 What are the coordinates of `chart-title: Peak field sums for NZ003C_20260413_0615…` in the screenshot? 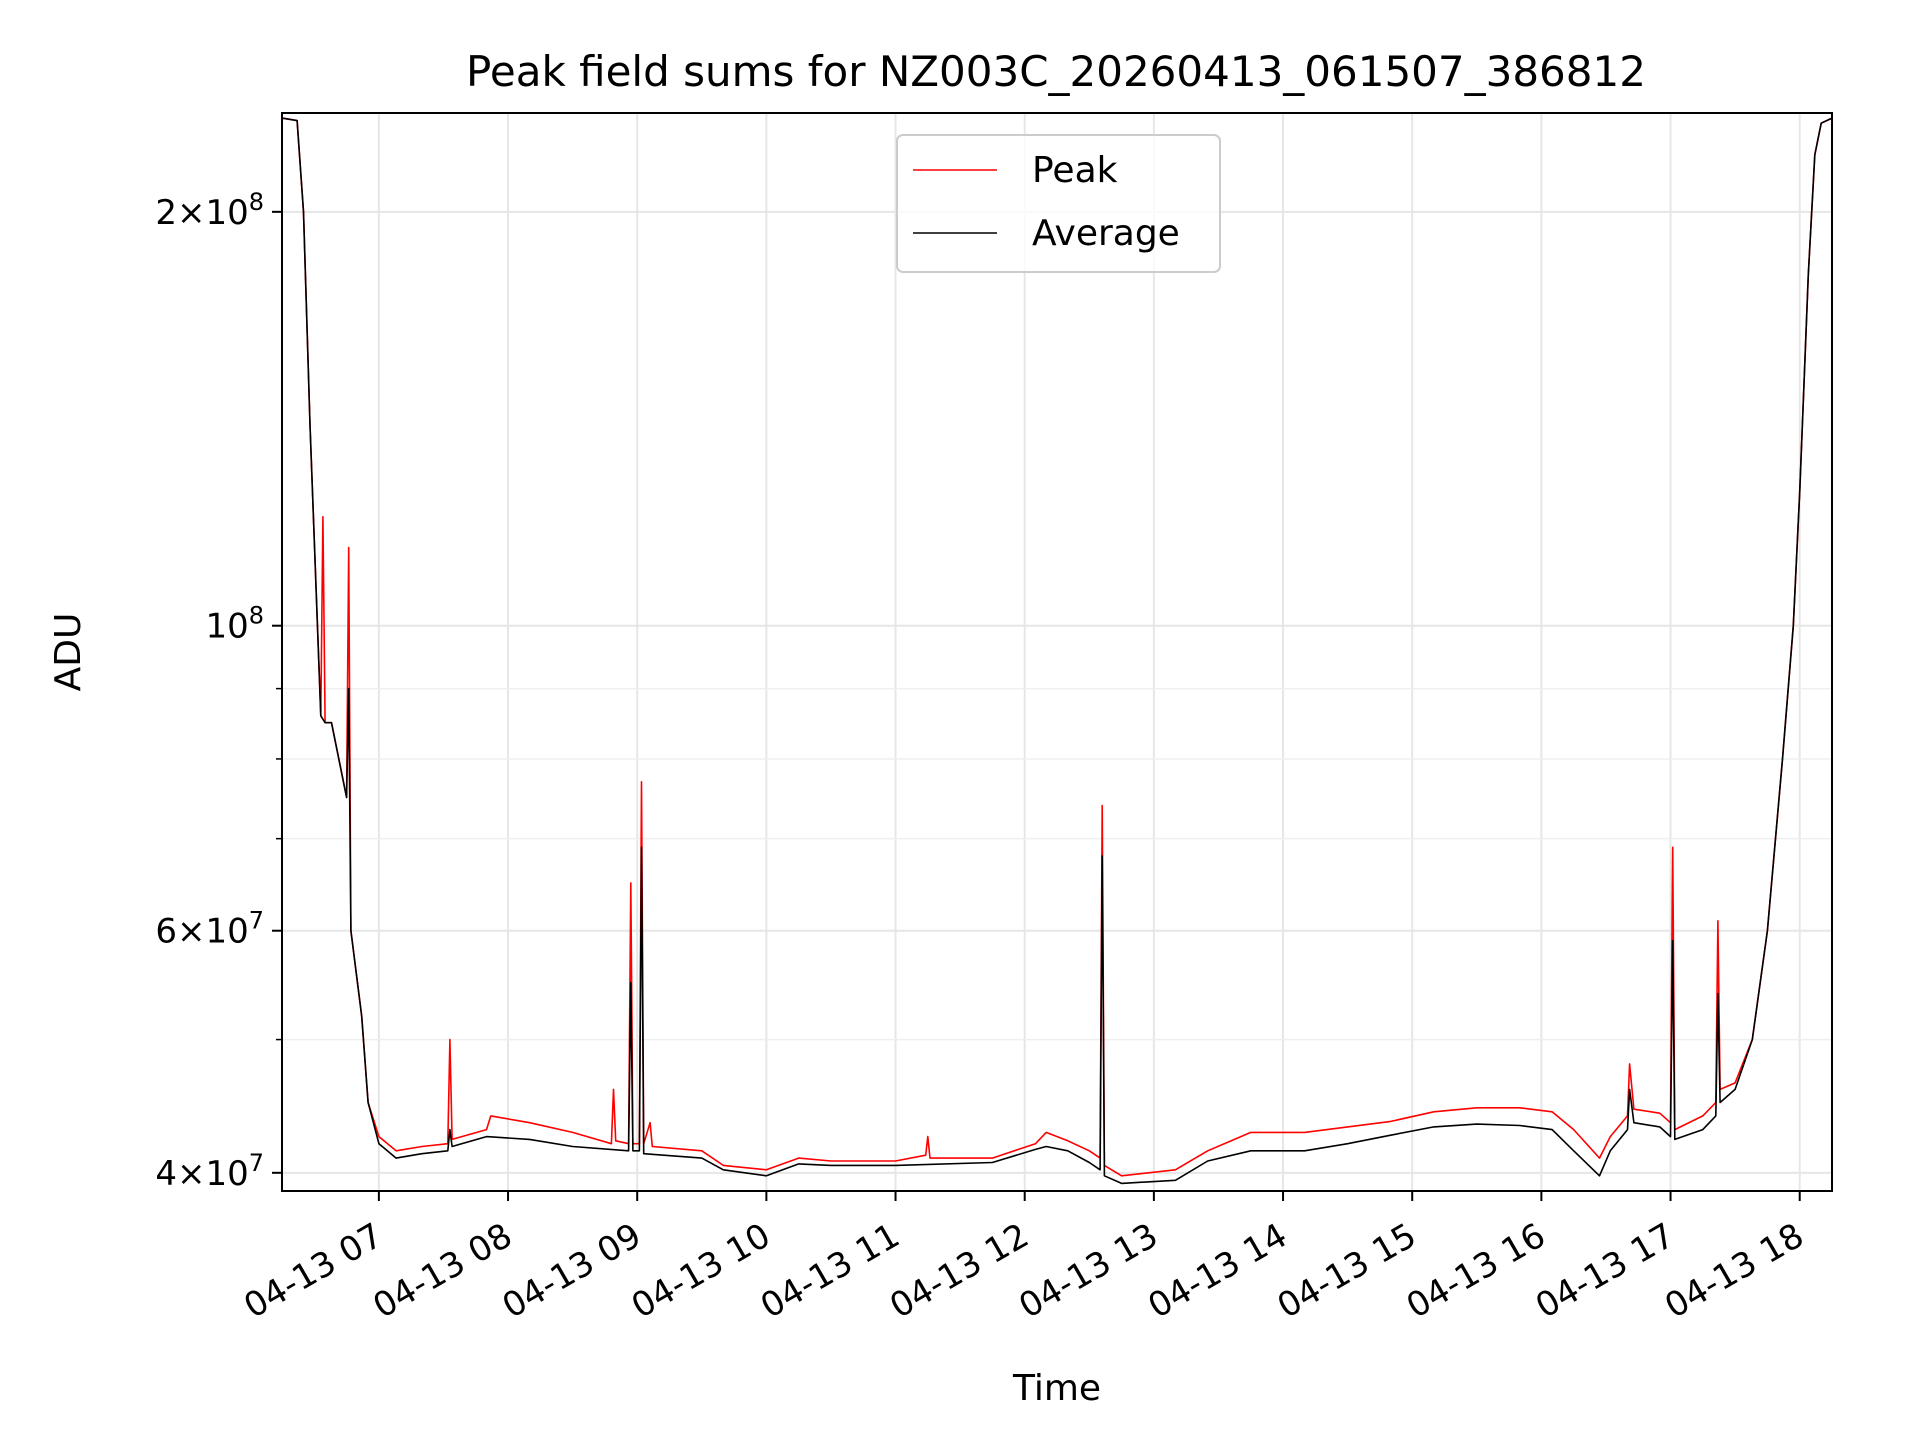 It's located at (1056, 71).